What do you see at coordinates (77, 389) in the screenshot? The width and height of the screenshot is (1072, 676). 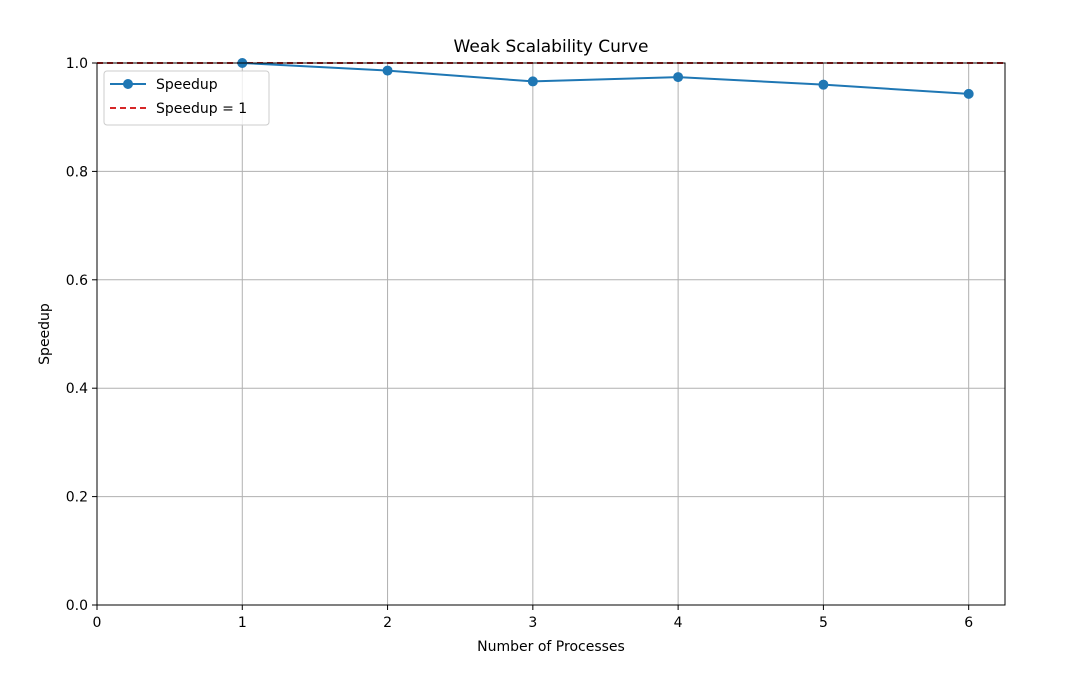 I see `y-tick-label: 0.4` at bounding box center [77, 389].